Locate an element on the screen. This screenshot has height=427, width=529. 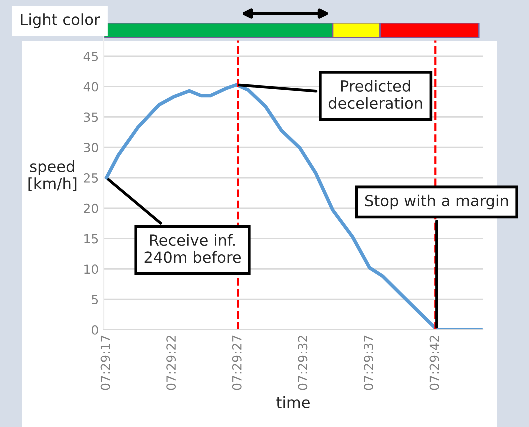
annotation: Predicted deceleration is located at coordinates (375, 95).